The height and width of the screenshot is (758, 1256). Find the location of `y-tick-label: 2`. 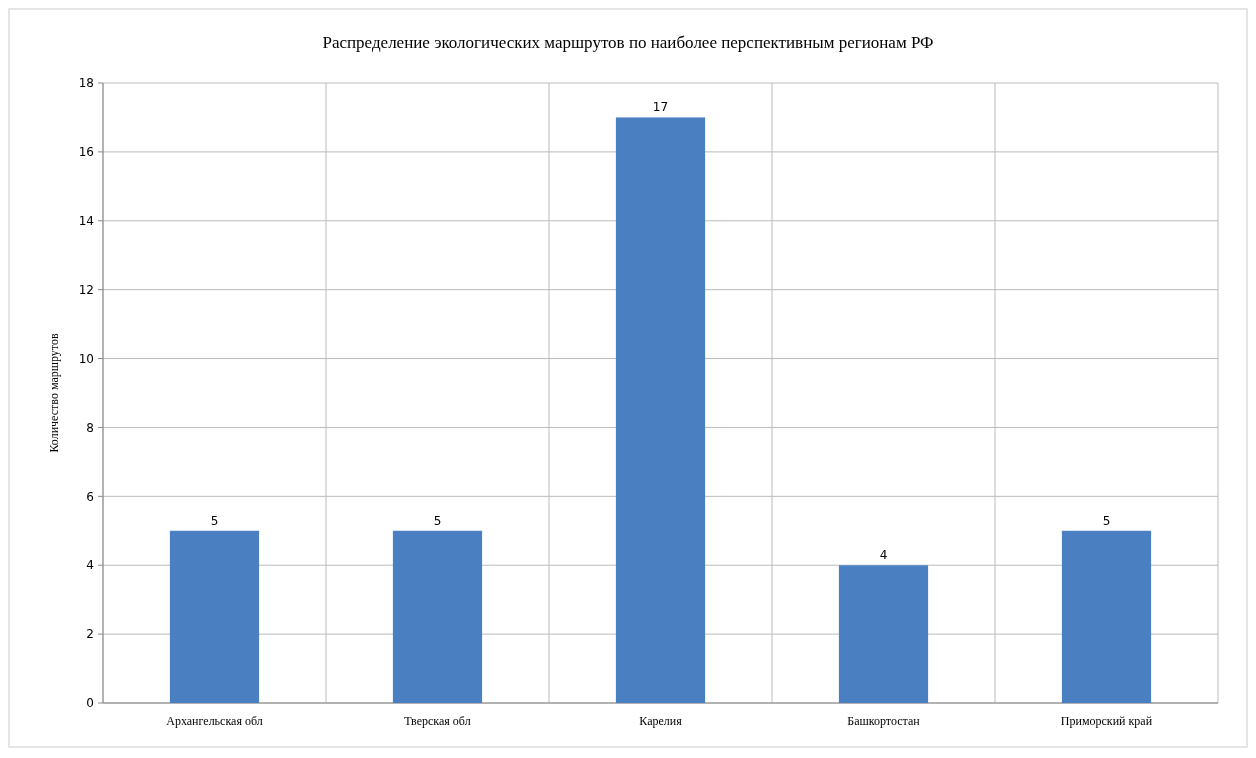

y-tick-label: 2 is located at coordinates (90, 634).